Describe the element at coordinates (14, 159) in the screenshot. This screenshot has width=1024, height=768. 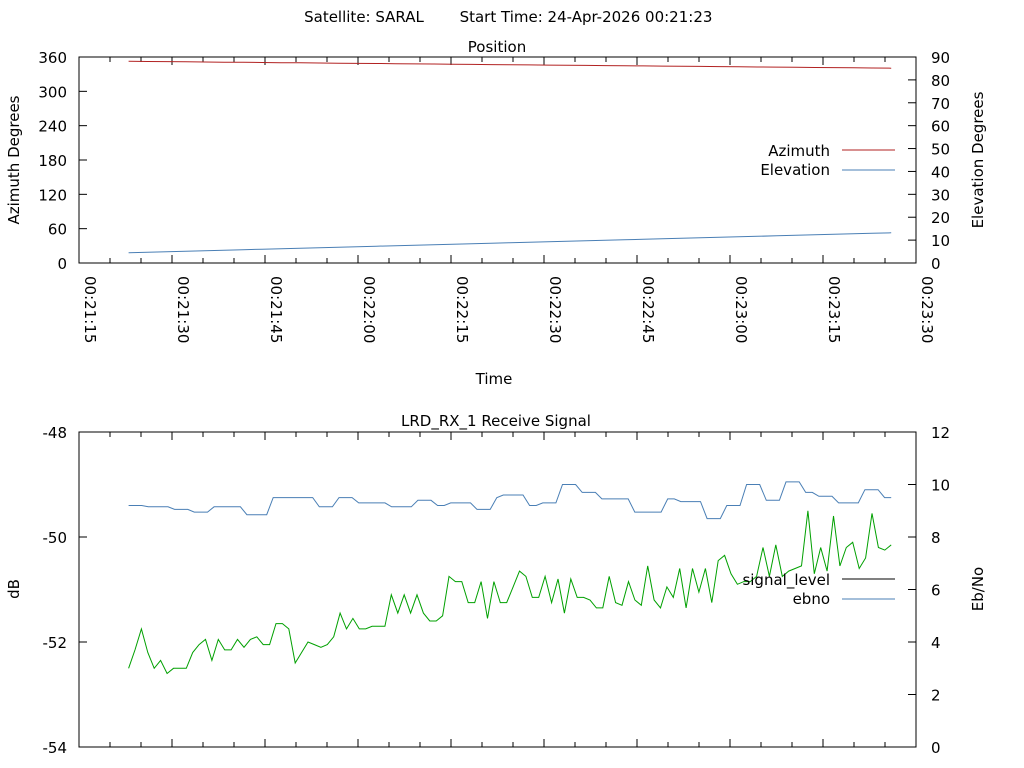
I see `azimuth-axis-label: Azimuth Degrees` at that location.